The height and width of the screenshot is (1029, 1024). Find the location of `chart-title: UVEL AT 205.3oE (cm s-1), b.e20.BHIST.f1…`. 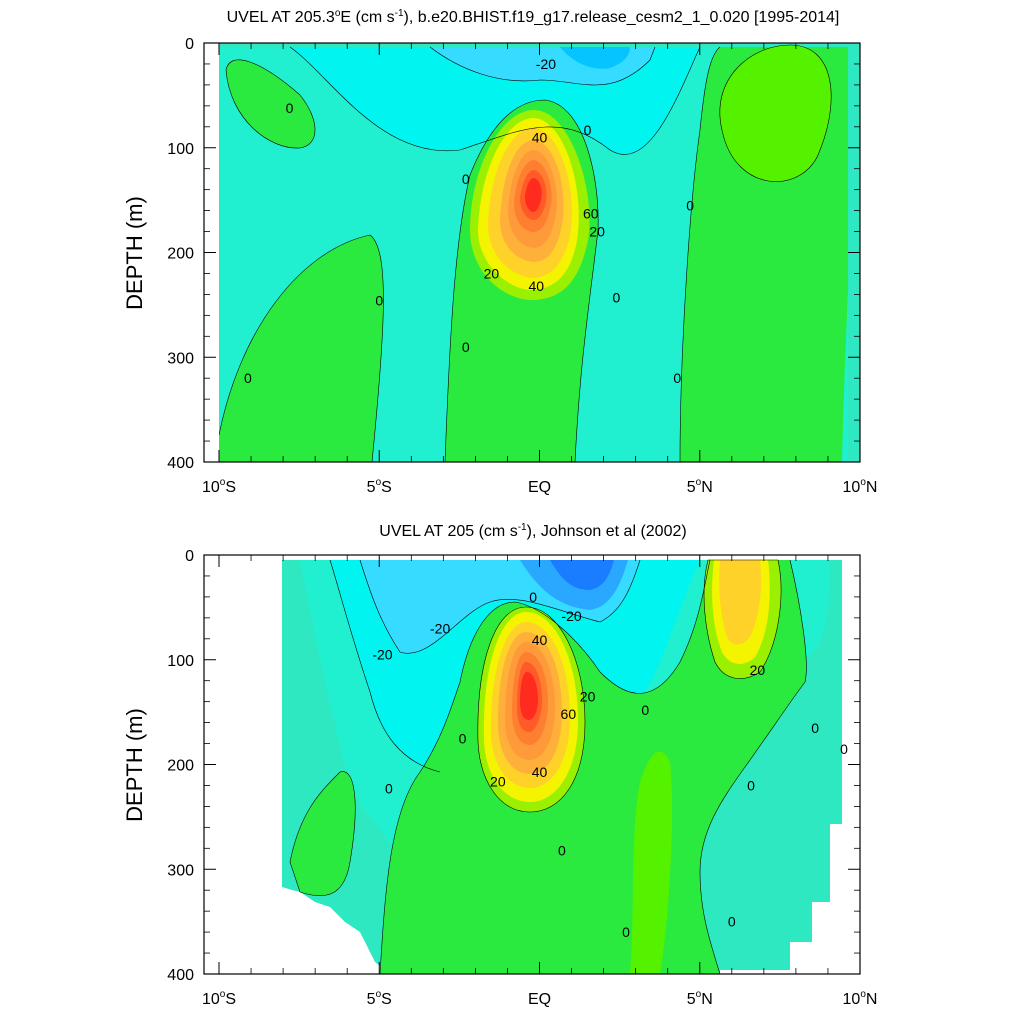

chart-title: UVEL AT 205.3oE (cm s-1), b.e20.BHIST.f1… is located at coordinates (533, 17).